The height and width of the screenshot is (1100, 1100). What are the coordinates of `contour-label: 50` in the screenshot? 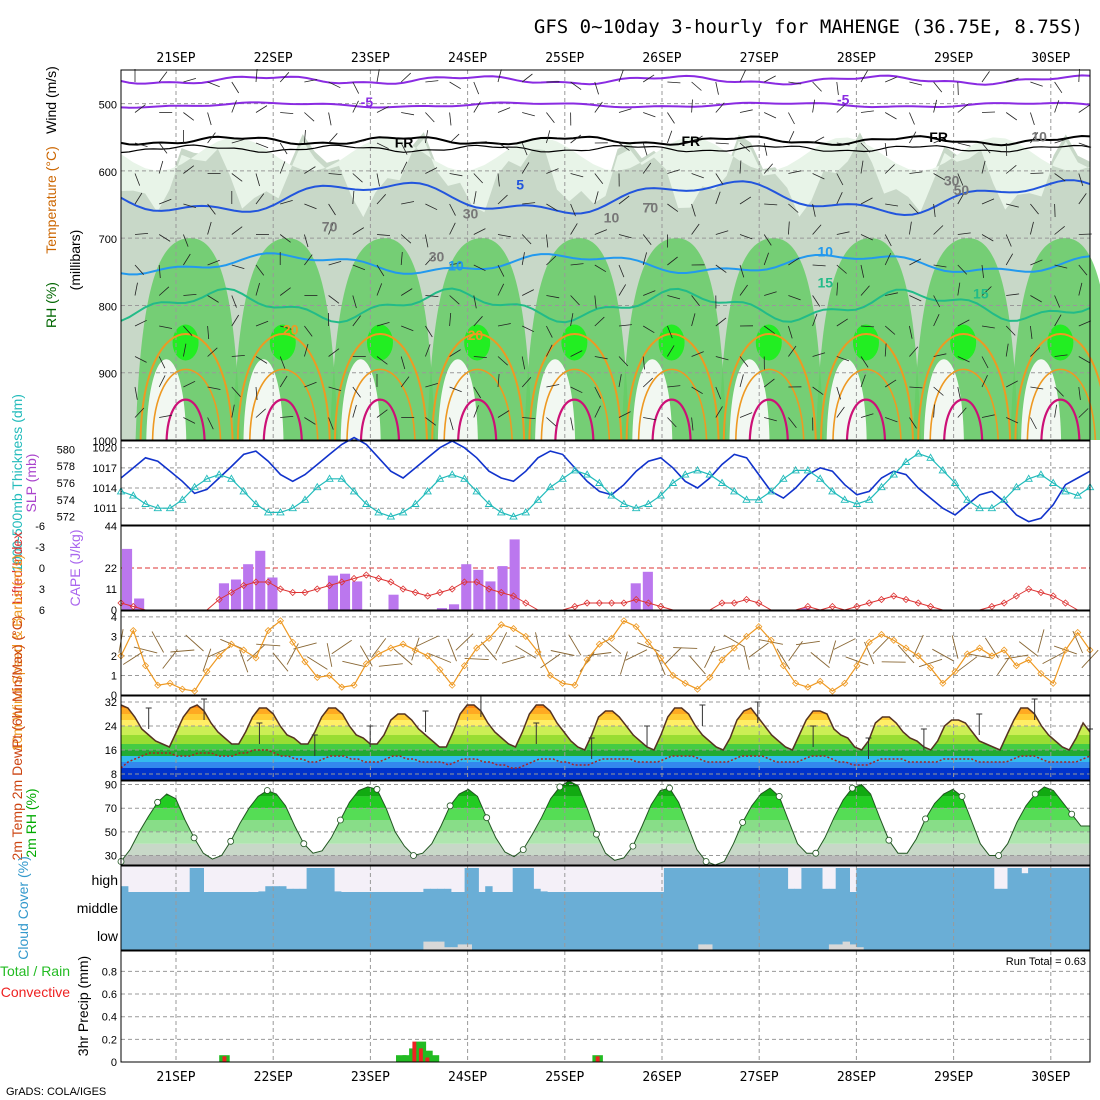 It's located at (962, 190).